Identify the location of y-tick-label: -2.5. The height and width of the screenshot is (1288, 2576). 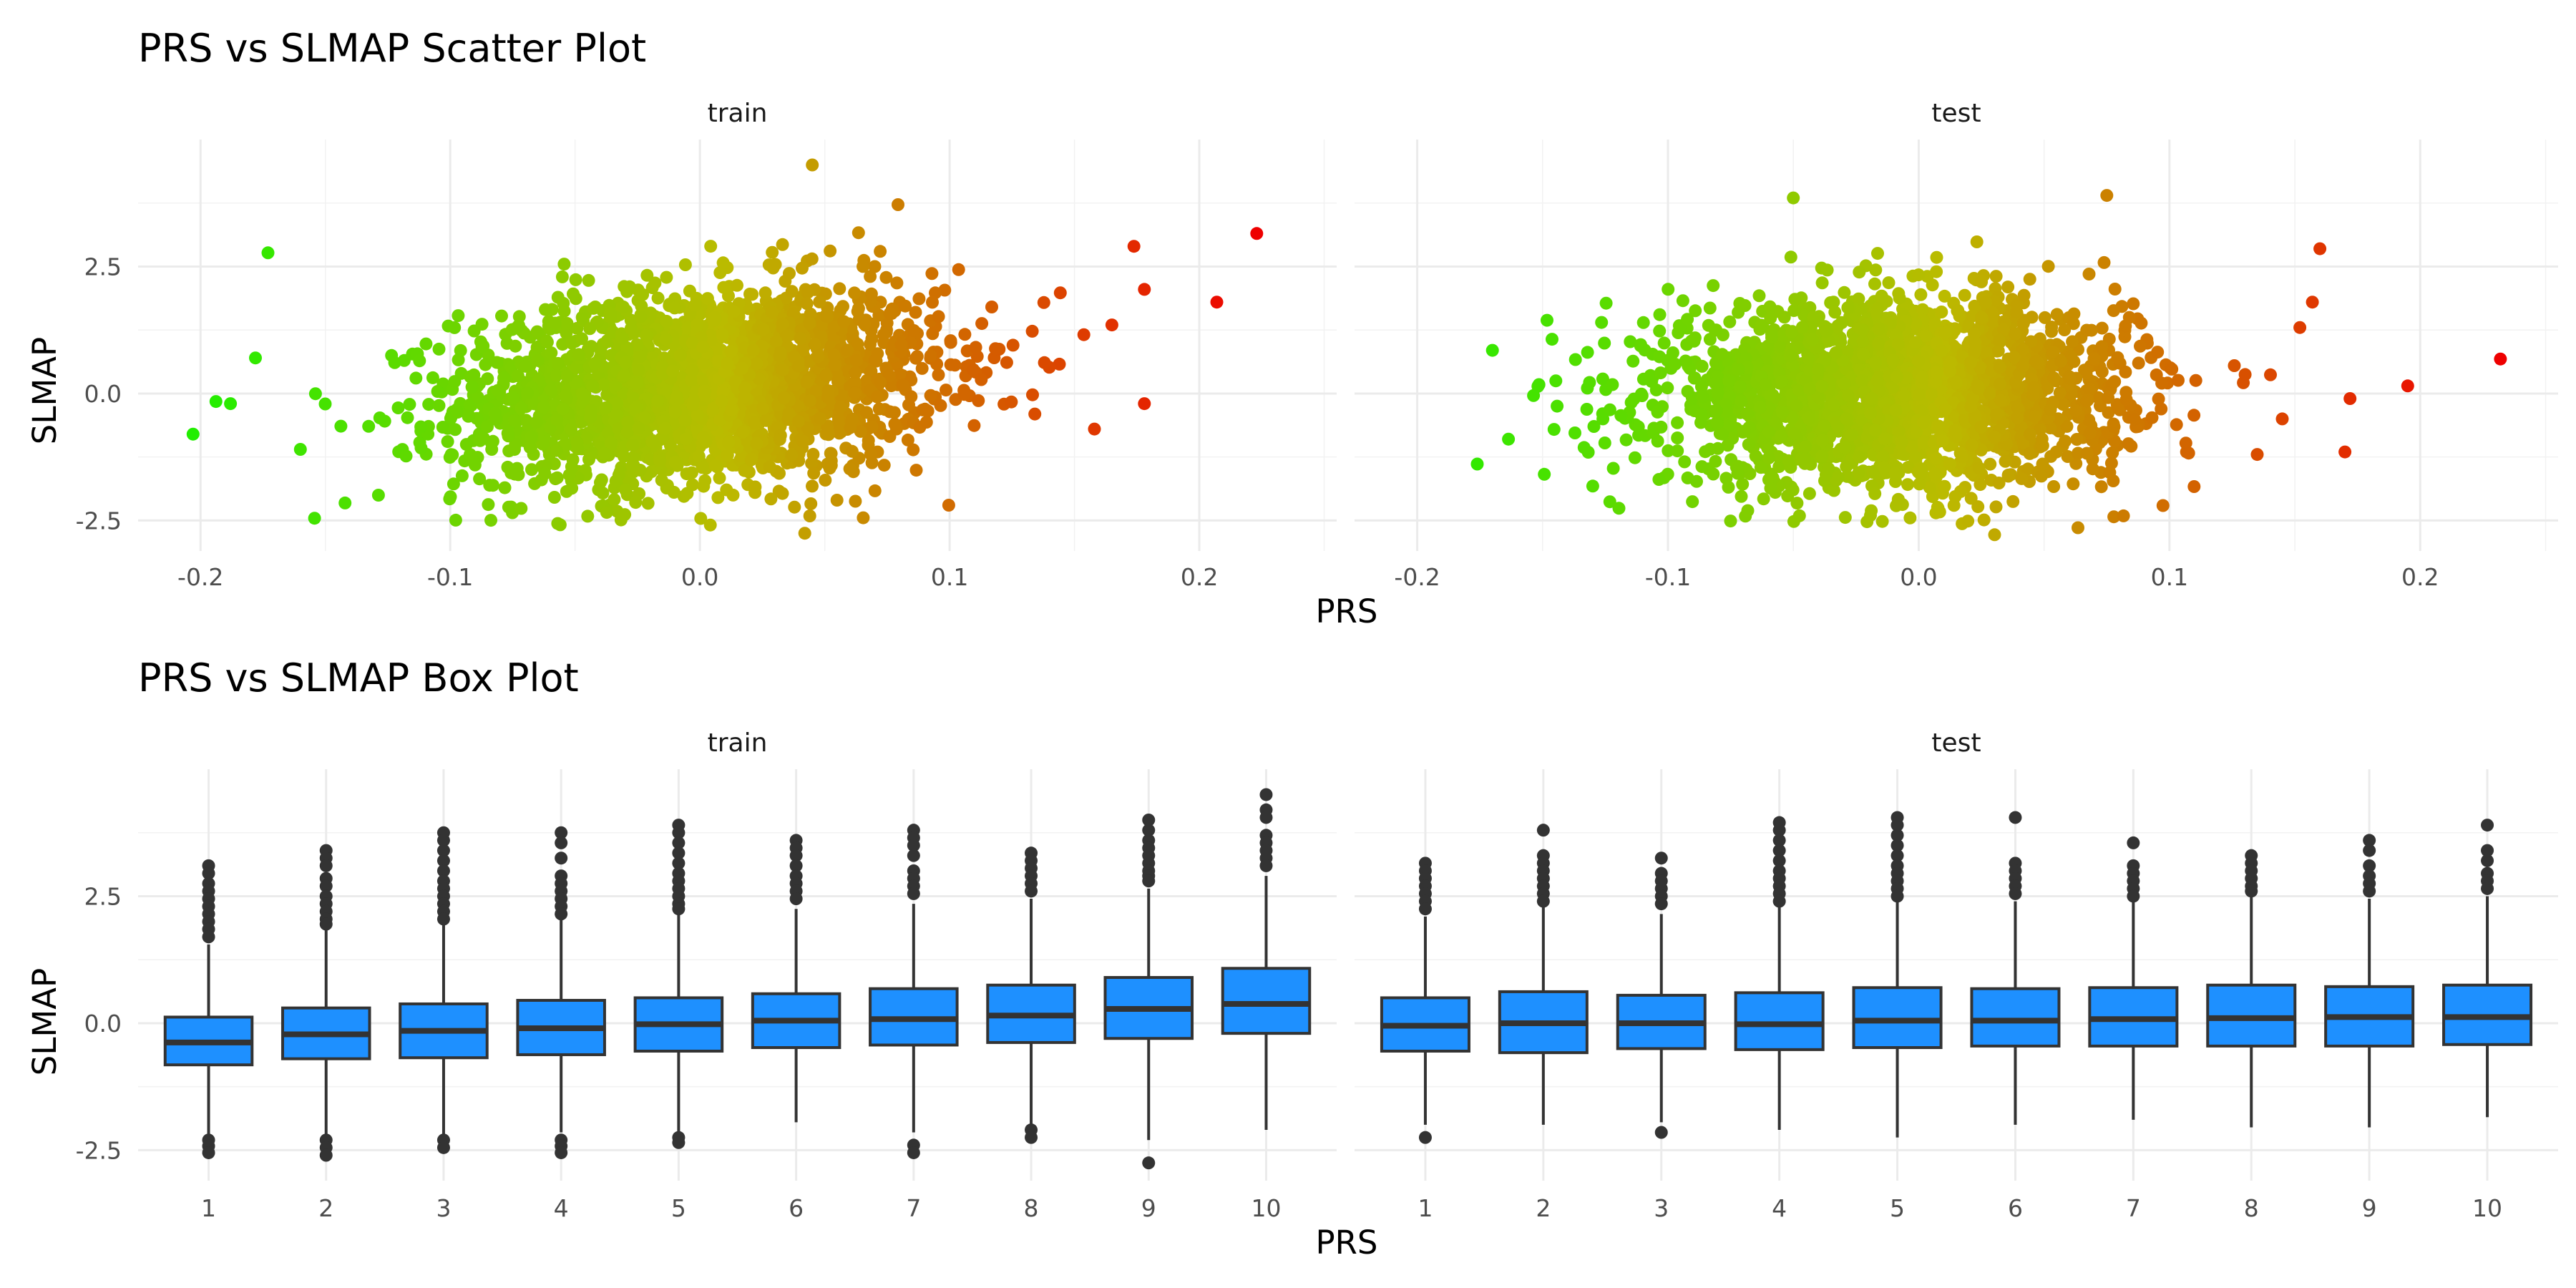
(99, 1150).